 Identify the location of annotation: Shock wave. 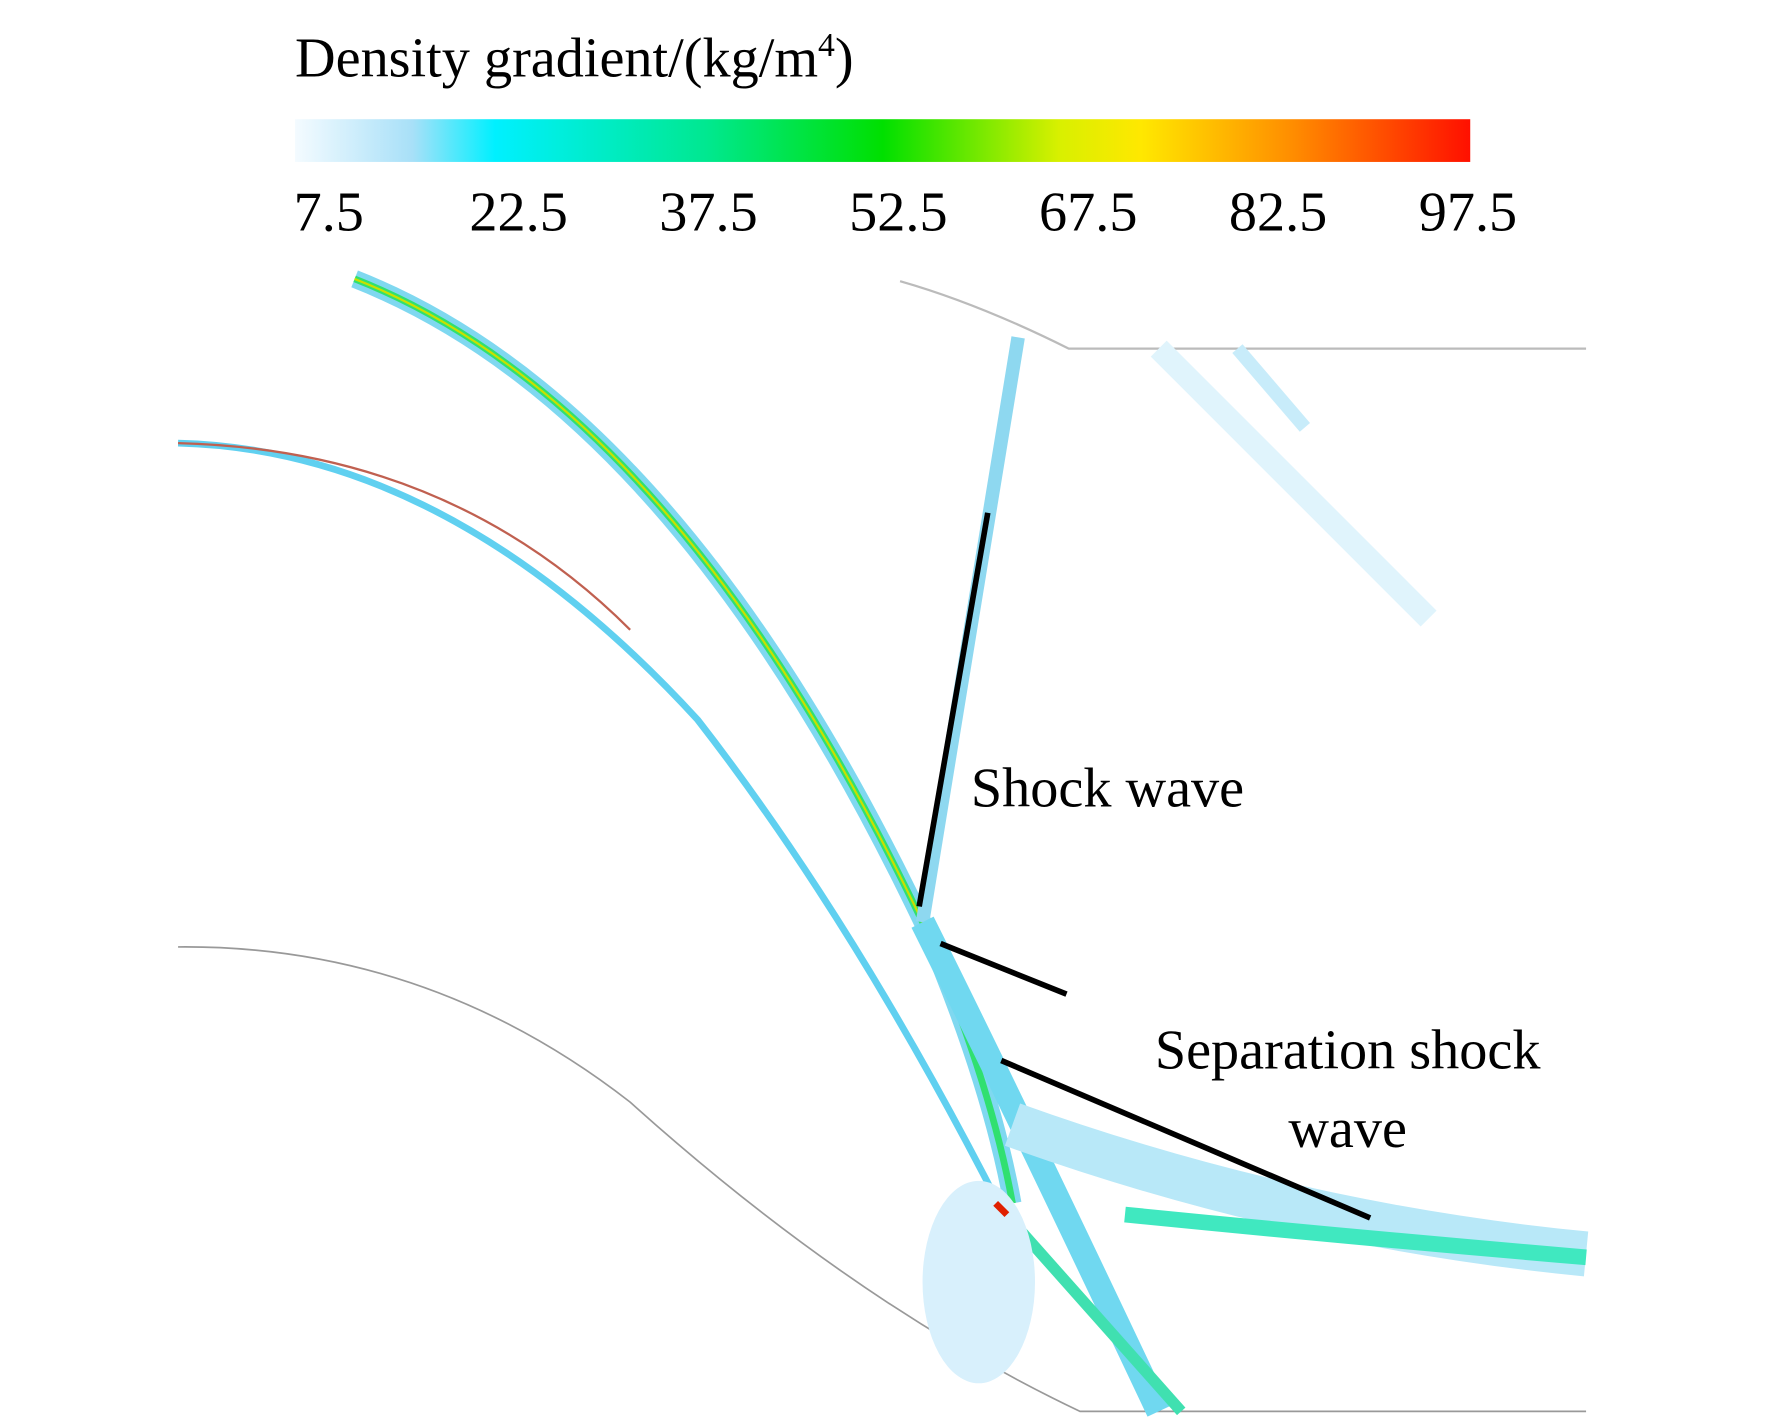
(1107, 788).